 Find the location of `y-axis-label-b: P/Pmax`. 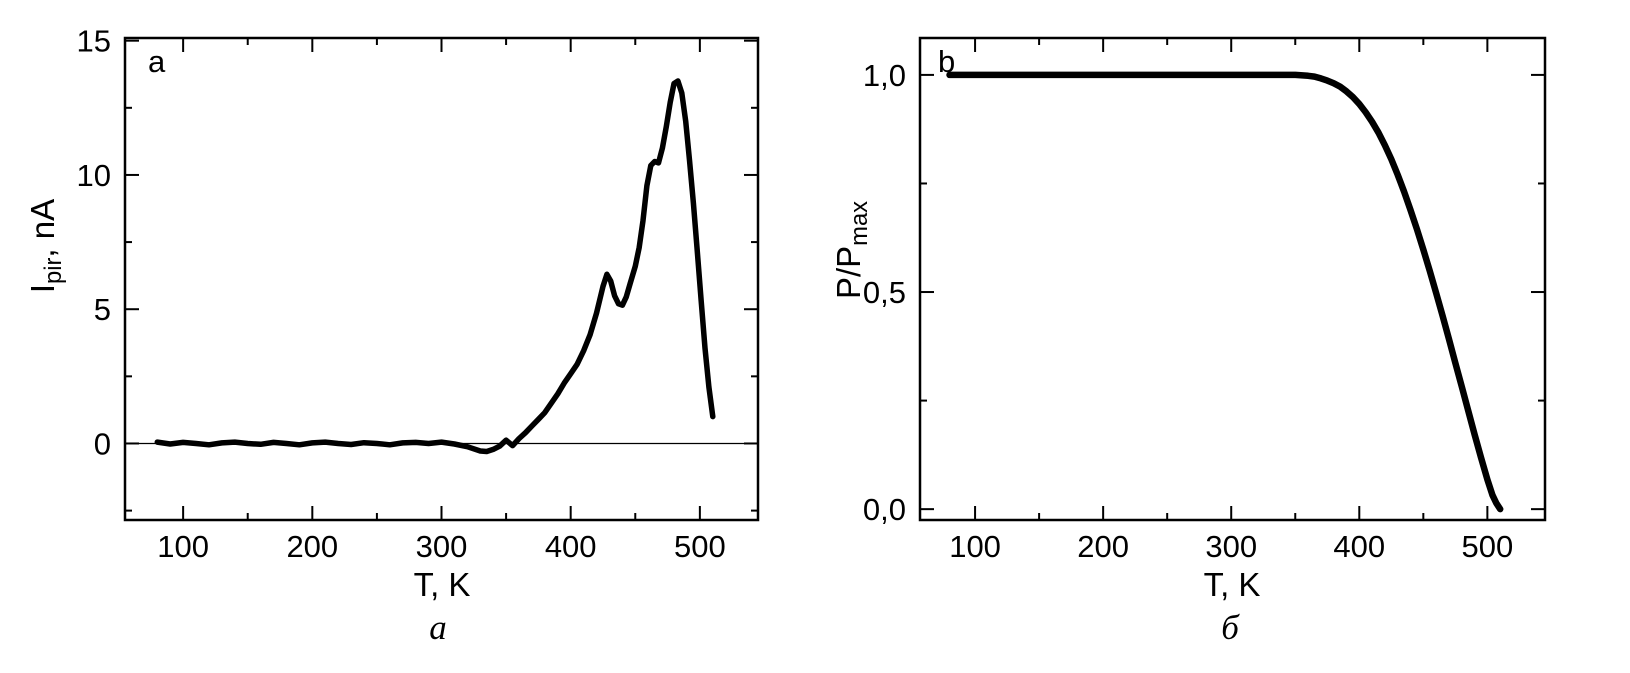

y-axis-label-b: P/Pmax is located at coordinates (852, 250).